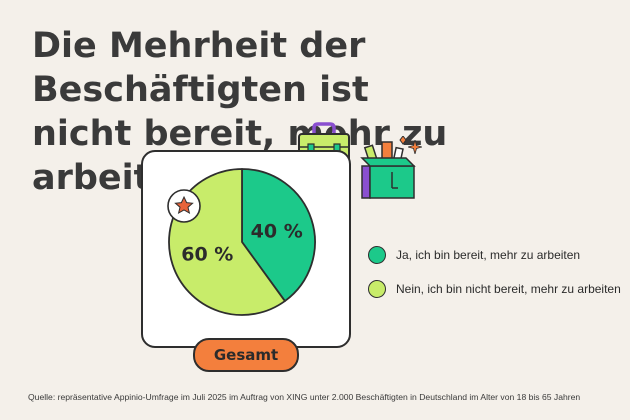 This screenshot has width=630, height=420. What do you see at coordinates (488, 255) in the screenshot?
I see `legend-label-yes: Ja, ich bin bereit, mehr zu arbeiten` at bounding box center [488, 255].